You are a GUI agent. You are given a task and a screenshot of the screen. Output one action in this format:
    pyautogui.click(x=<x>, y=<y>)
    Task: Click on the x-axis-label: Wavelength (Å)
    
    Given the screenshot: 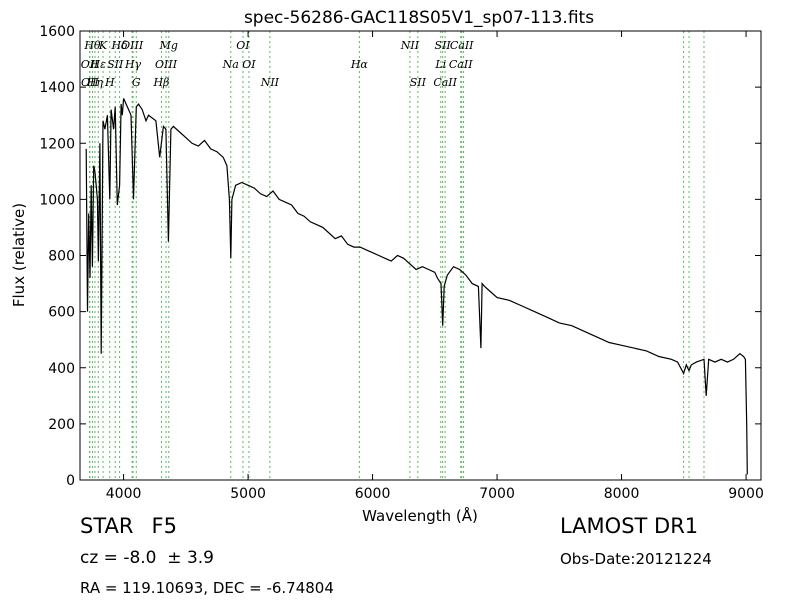 What is the action you would take?
    pyautogui.click(x=420, y=515)
    